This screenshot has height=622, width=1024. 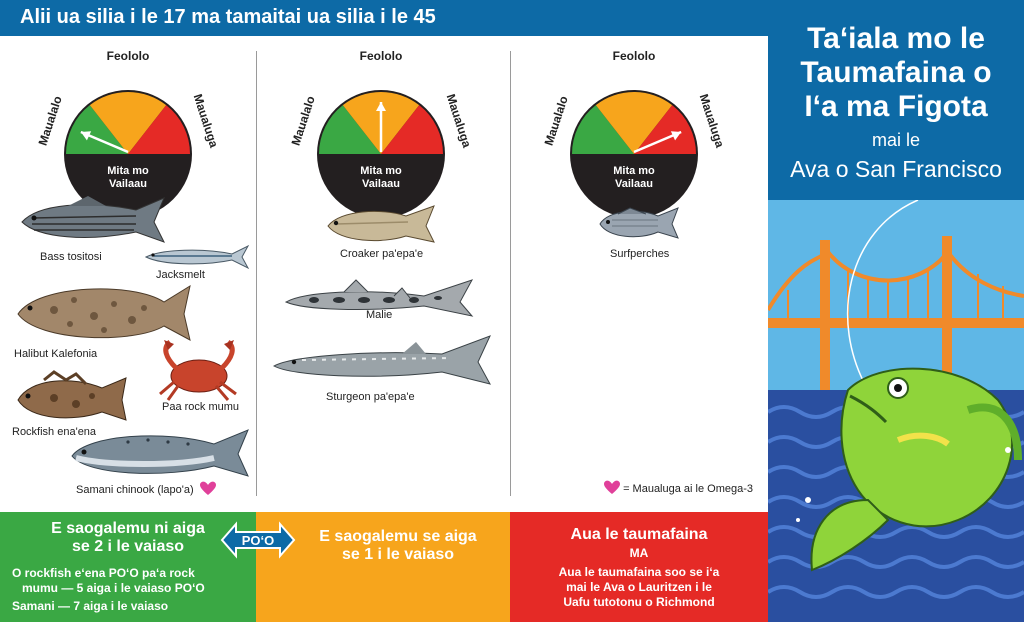 What do you see at coordinates (71, 257) in the screenshot?
I see `fish-label: Bass tositosi` at bounding box center [71, 257].